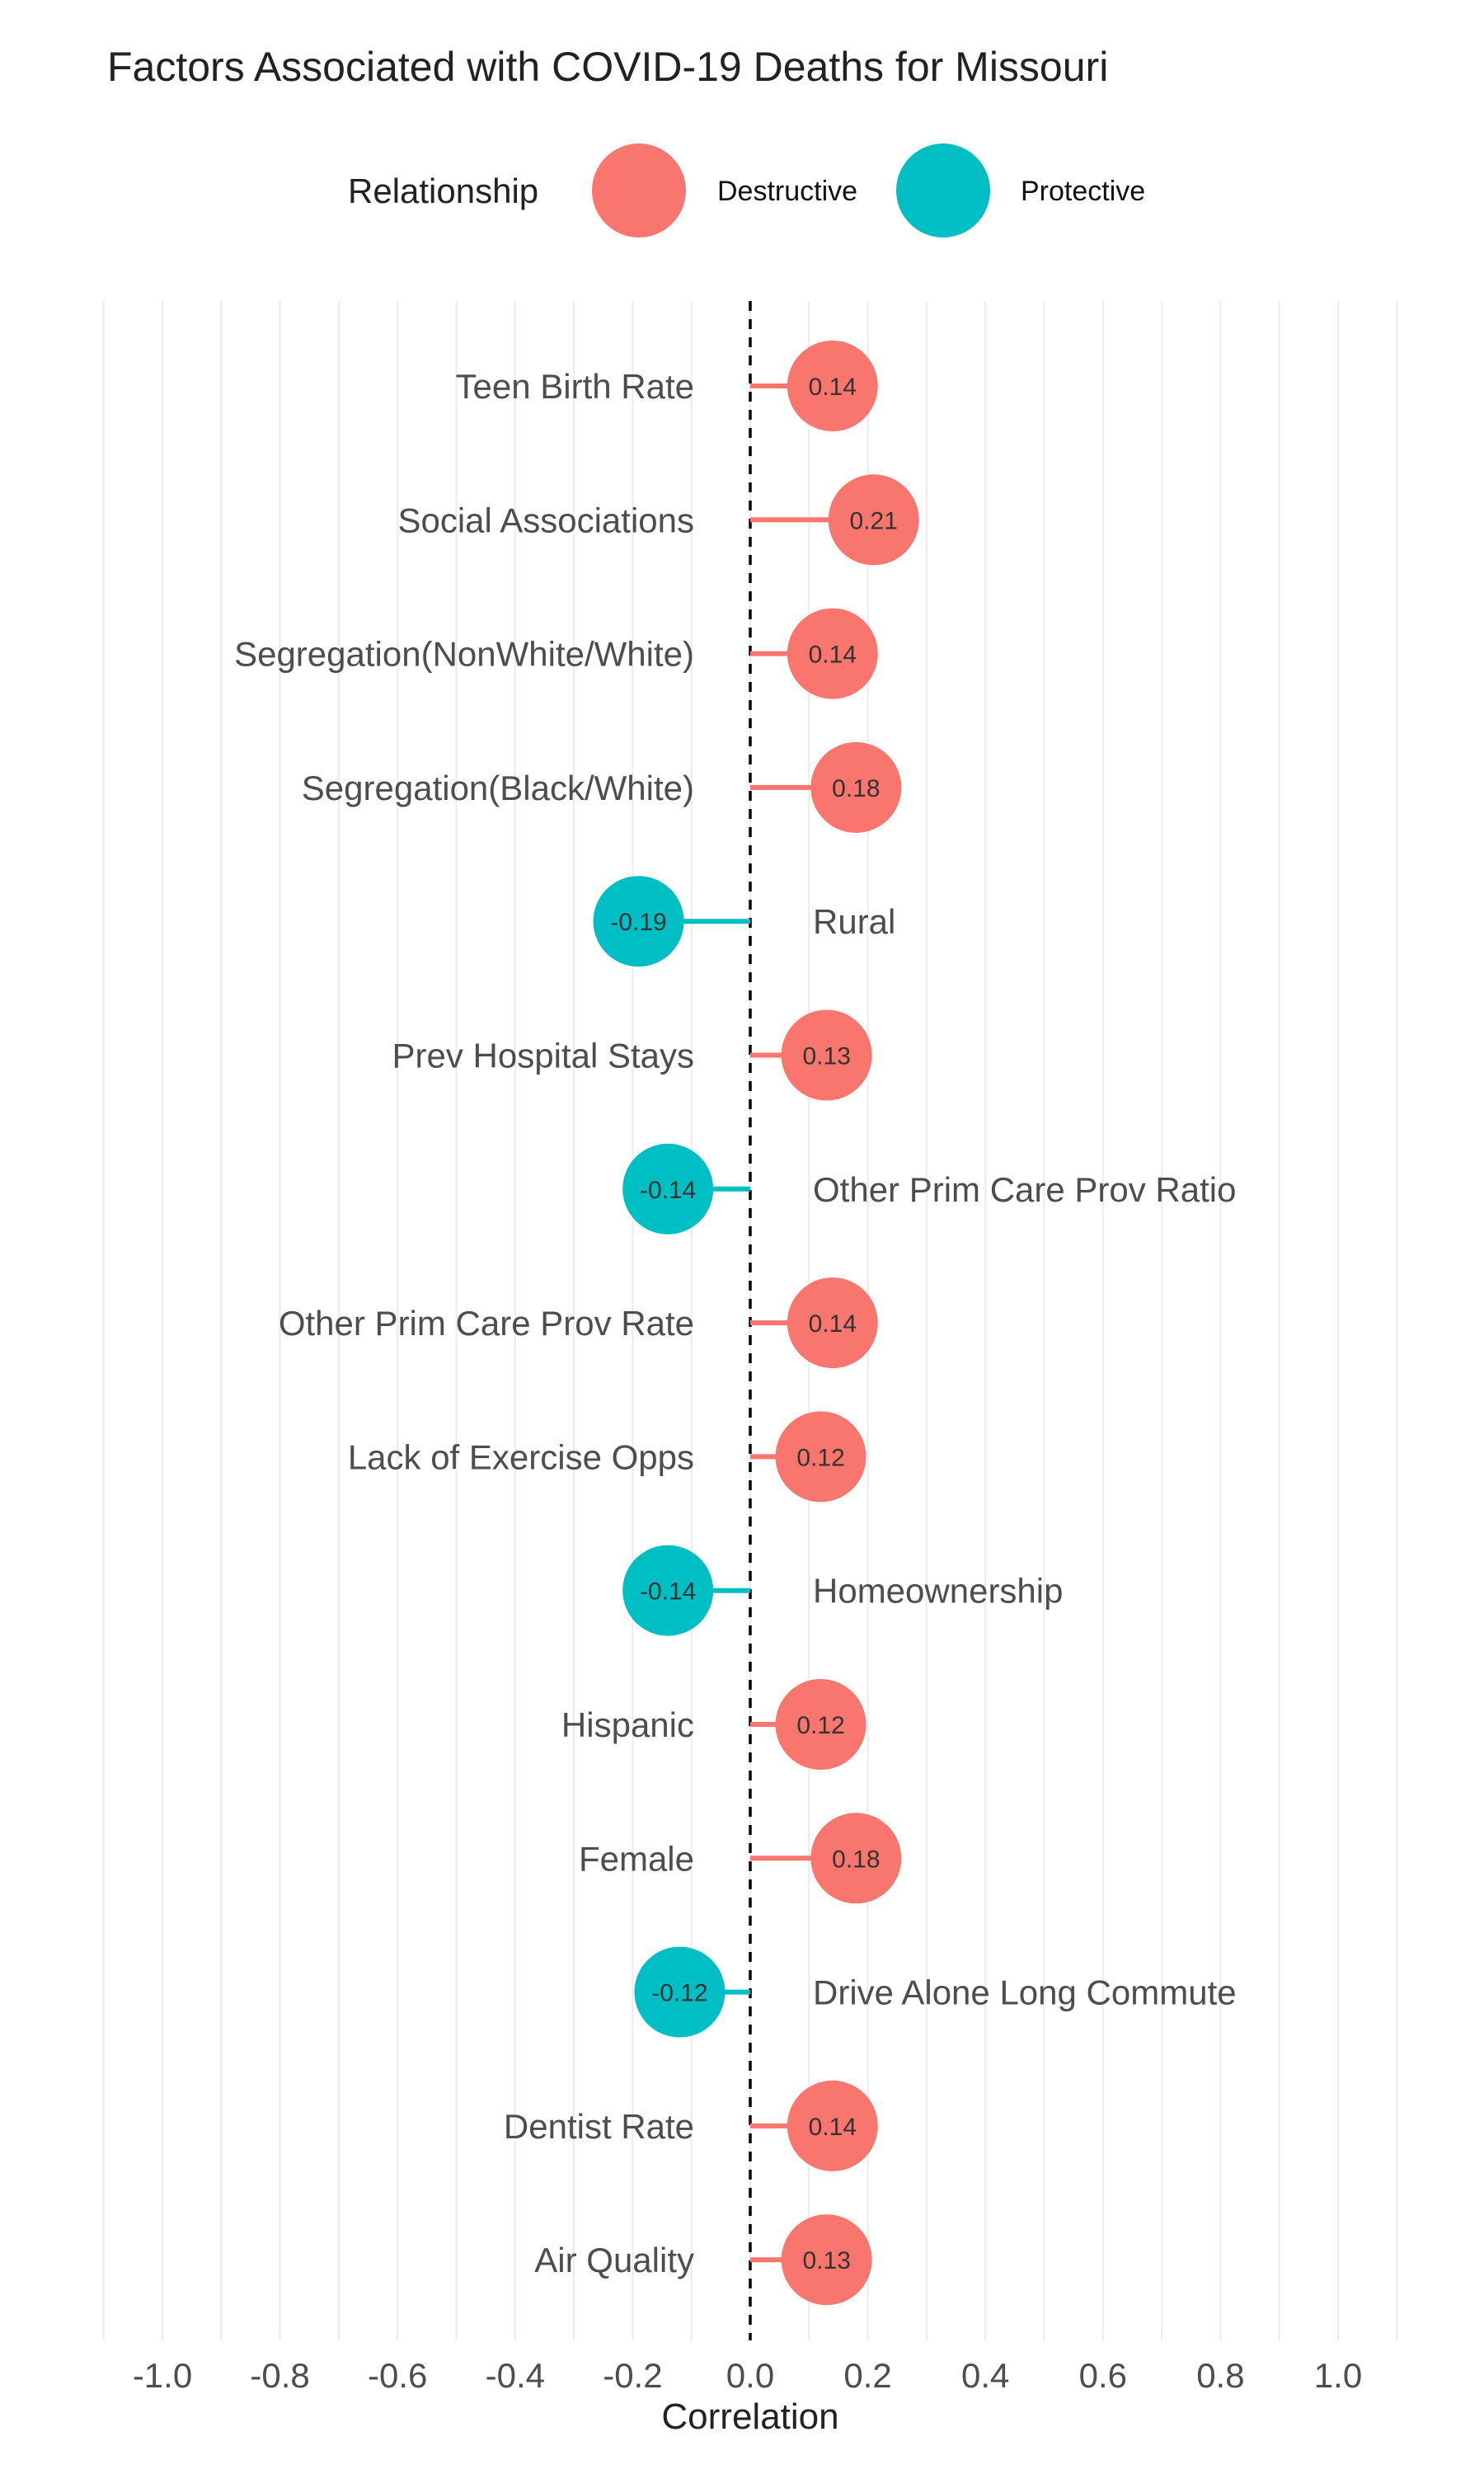  I want to click on lollipop-row: 0.21 Social Associations, so click(658, 520).